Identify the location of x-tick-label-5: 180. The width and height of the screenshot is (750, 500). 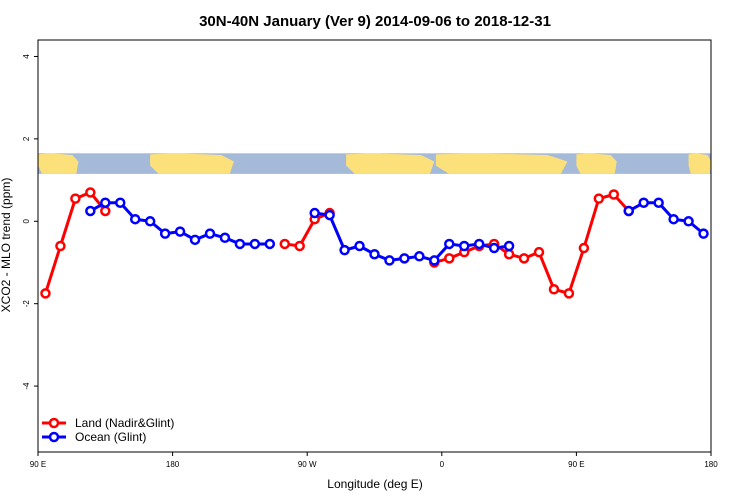
(711, 464).